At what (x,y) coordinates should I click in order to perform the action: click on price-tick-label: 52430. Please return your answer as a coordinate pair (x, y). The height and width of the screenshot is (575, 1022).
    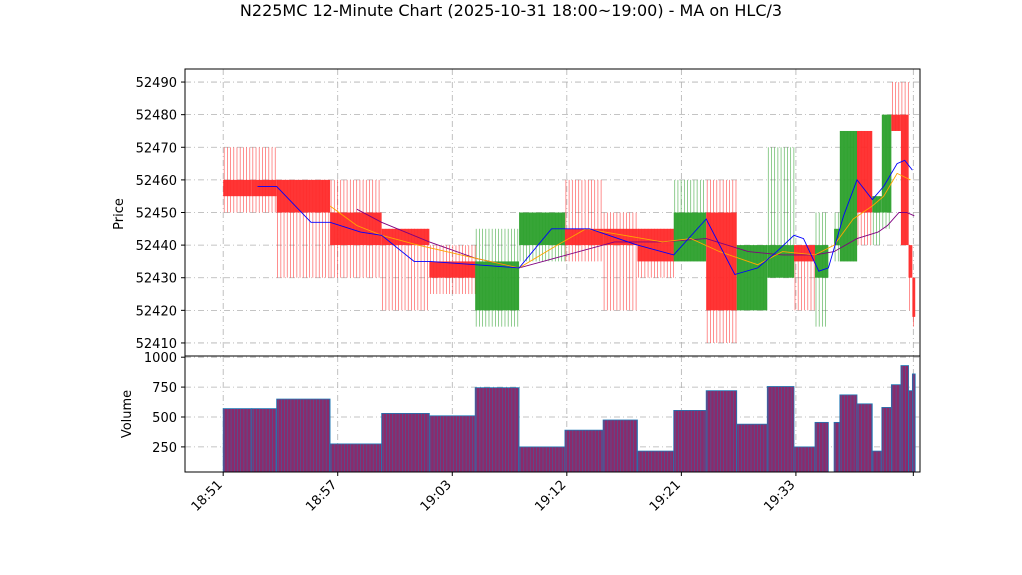
    Looking at the image, I should click on (156, 279).